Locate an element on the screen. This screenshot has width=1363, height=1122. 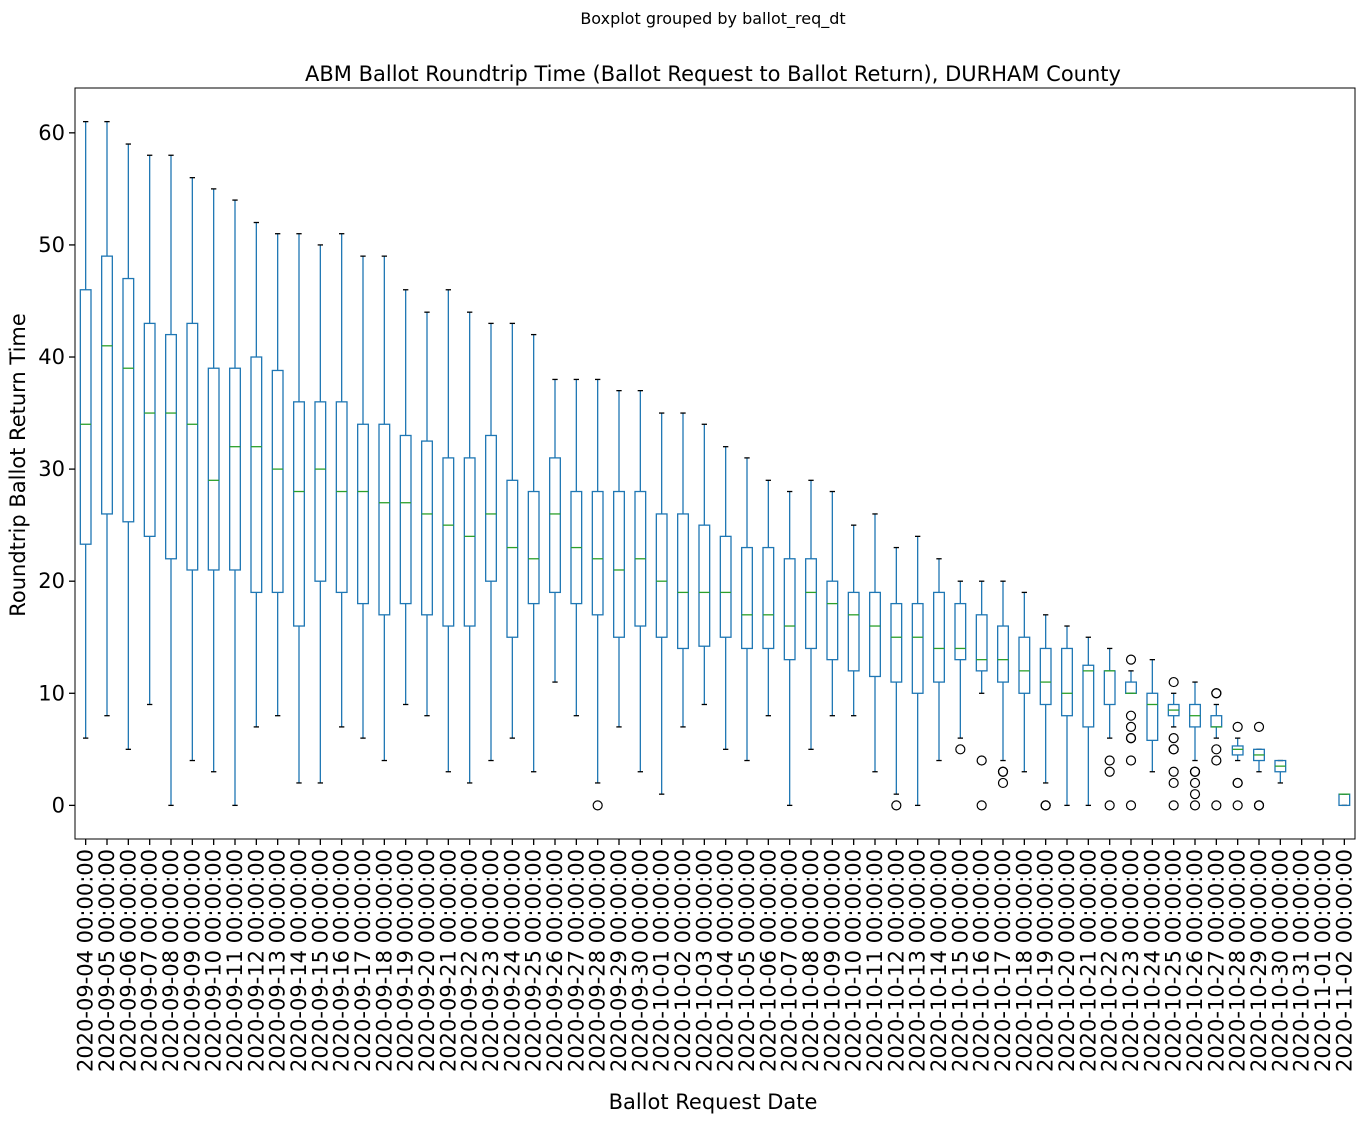
x-tick-label: 2020-09-28 00:00:00 is located at coordinates (598, 960).